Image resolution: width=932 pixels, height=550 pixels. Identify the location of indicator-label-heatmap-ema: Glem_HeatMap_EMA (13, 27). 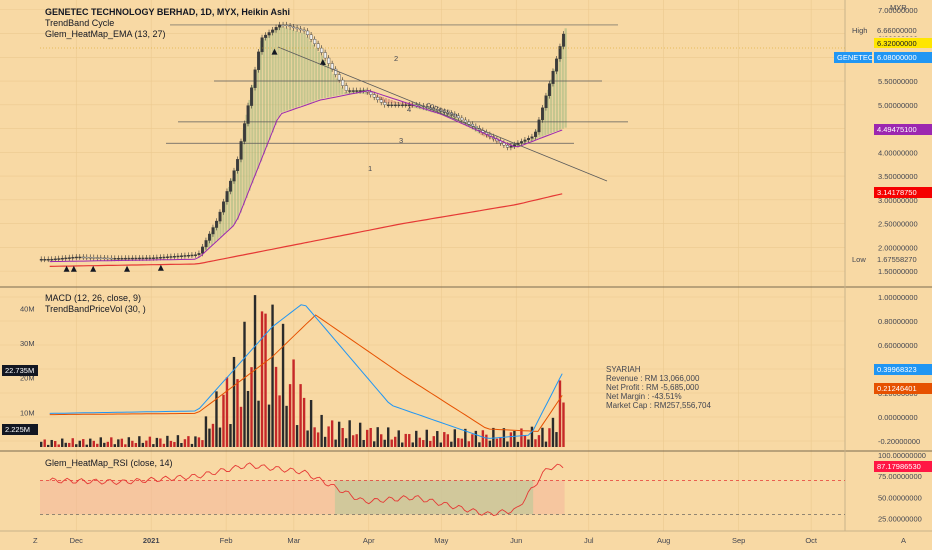
(105, 34).